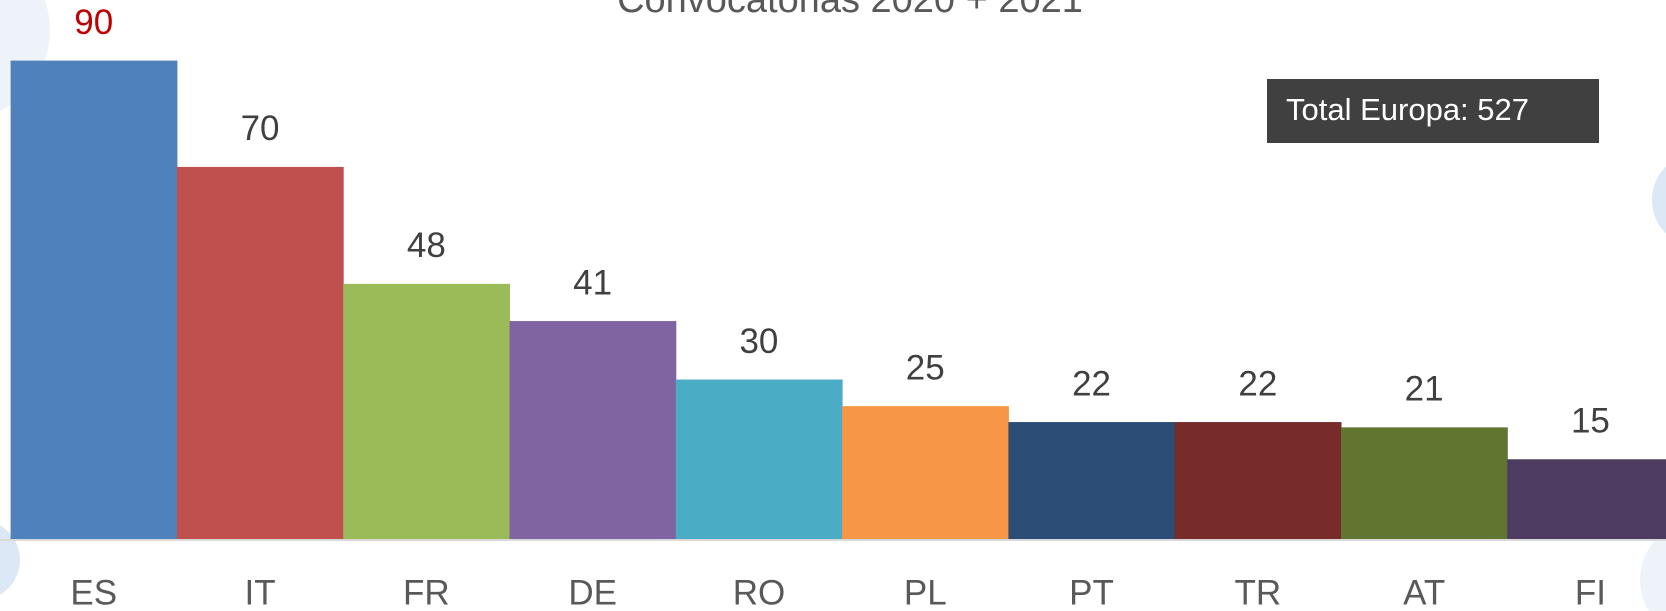 The height and width of the screenshot is (611, 1666). I want to click on x-tick-label: PT, so click(1091, 592).